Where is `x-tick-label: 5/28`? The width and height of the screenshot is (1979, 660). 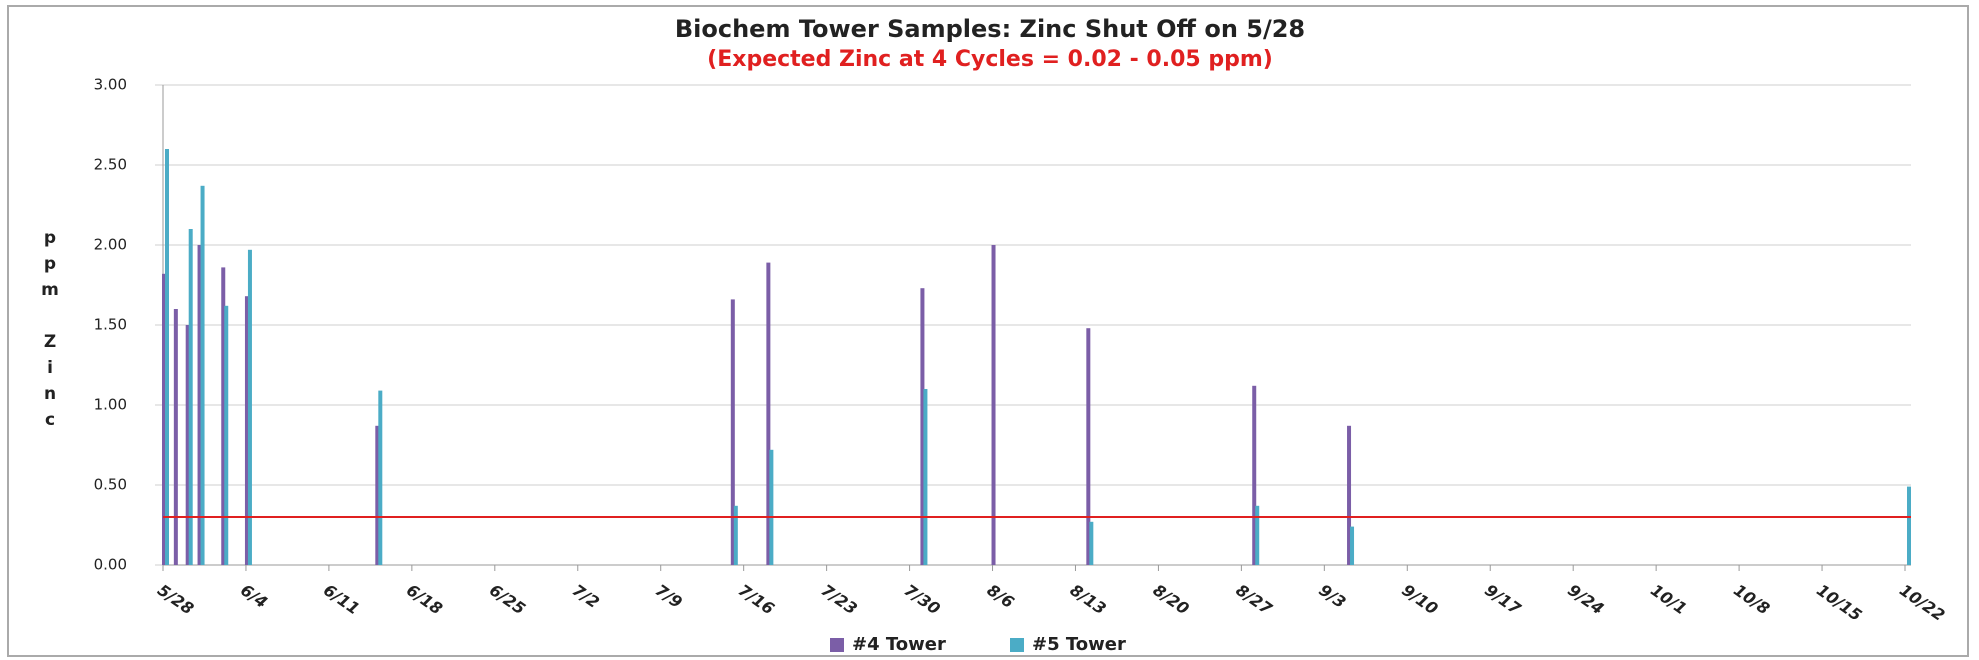
x-tick-label: 5/28 is located at coordinates (175, 599).